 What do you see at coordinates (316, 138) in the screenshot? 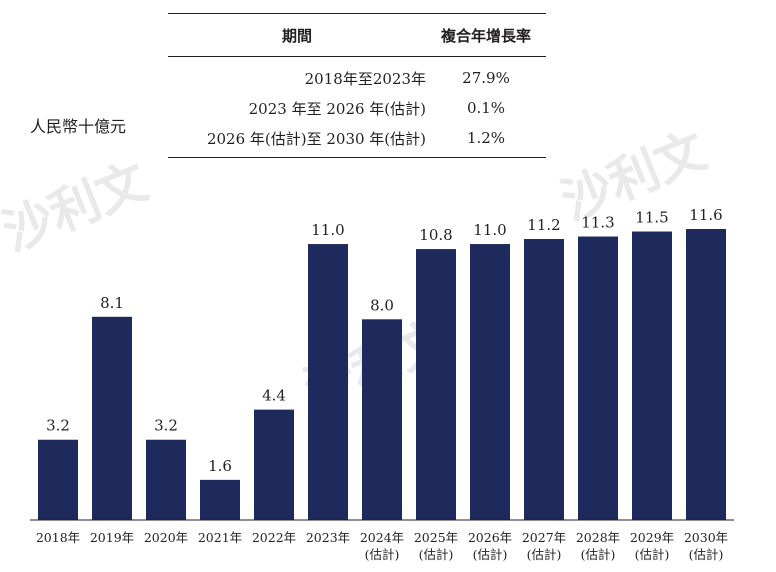
I see `cagr-period: 2026 年(估計)至 2030 年(估計)` at bounding box center [316, 138].